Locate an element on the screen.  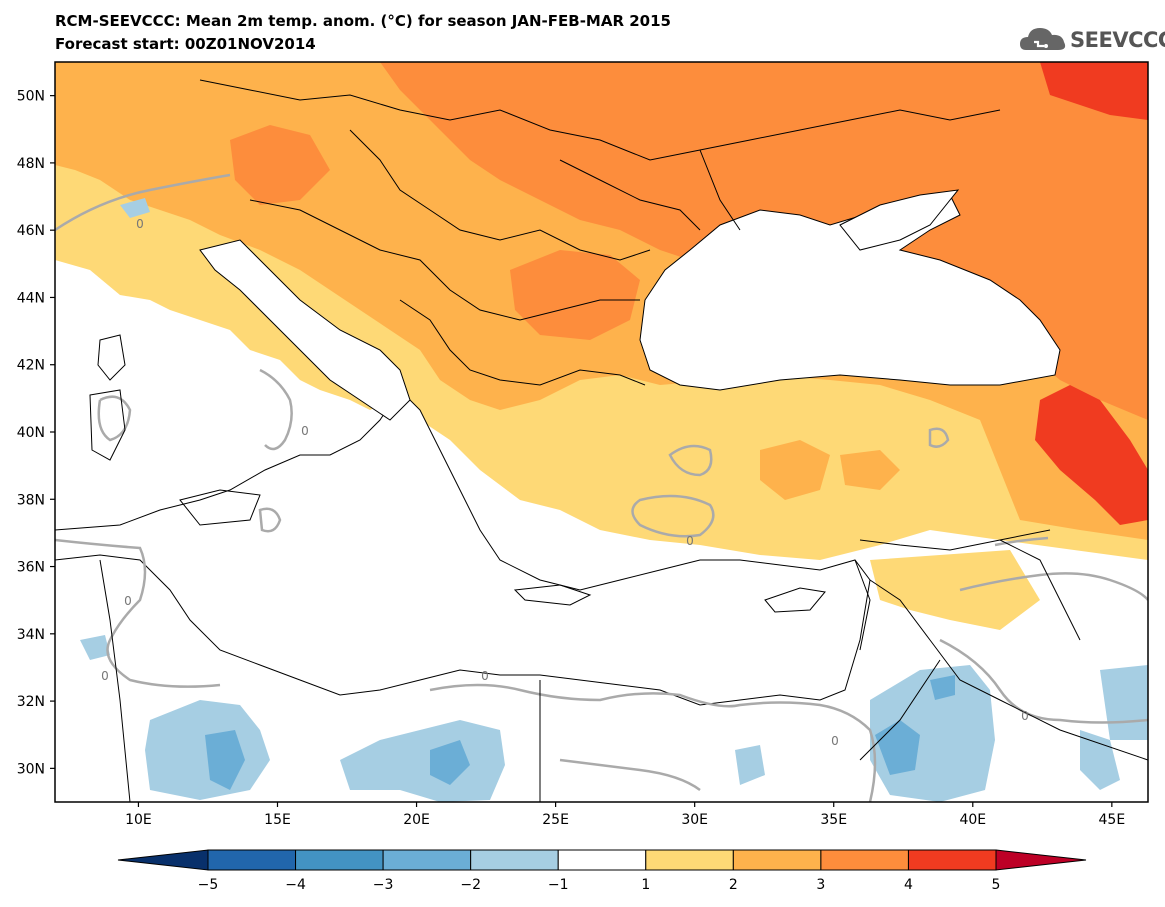
colorbar-label: 2 is located at coordinates (733, 885).